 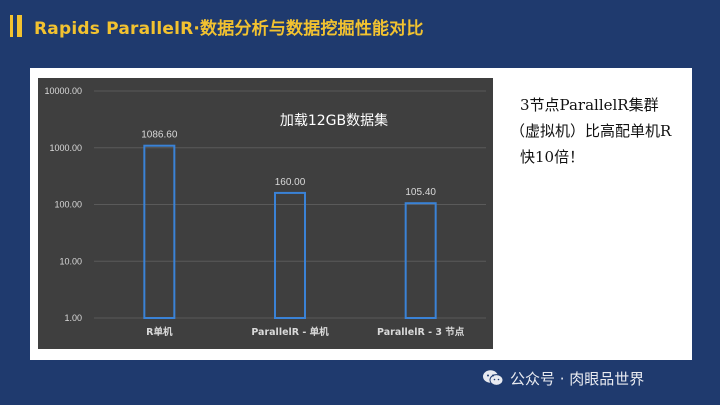 I want to click on annotation-line-3: 快10倍！, so click(x=552, y=157).